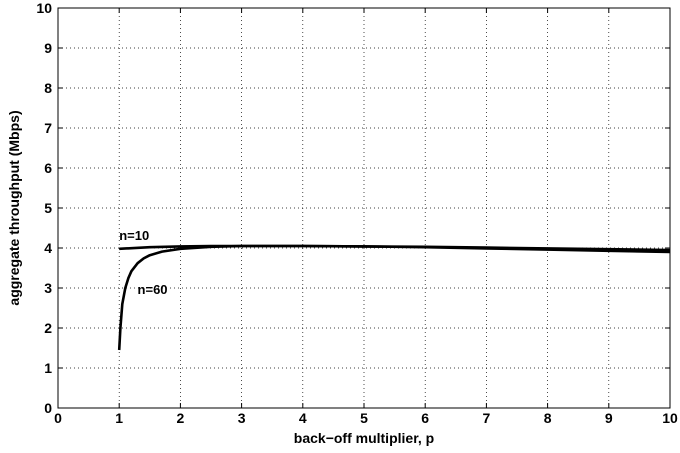 The image size is (680, 453). What do you see at coordinates (425, 418) in the screenshot?
I see `x-tick-label: 6` at bounding box center [425, 418].